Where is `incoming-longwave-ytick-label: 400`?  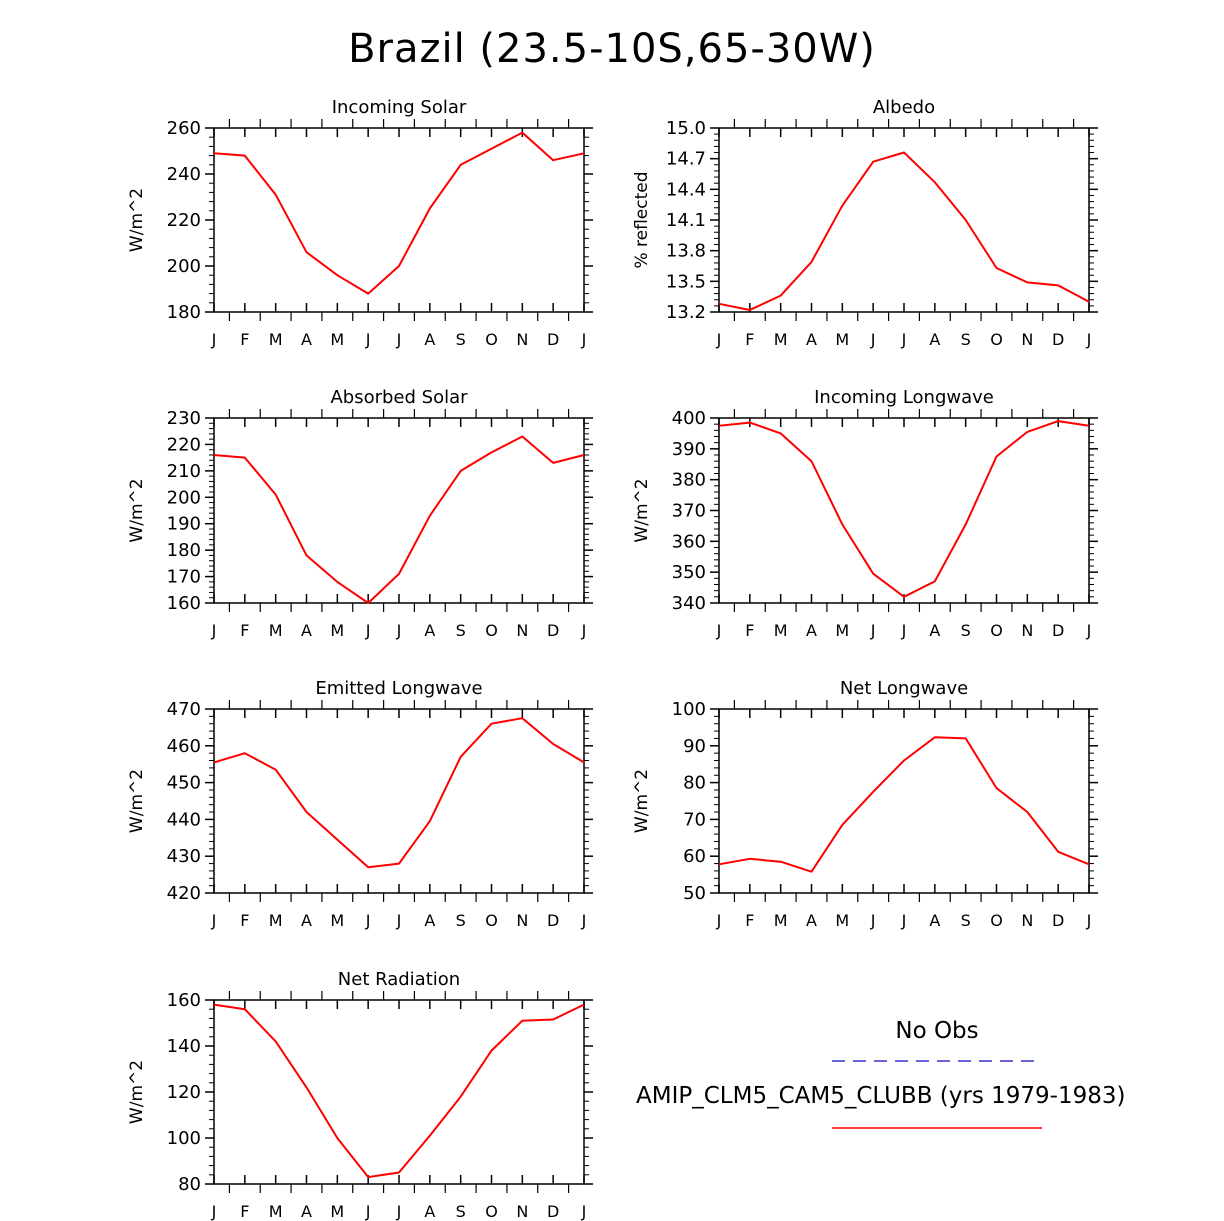
incoming-longwave-ytick-label: 400 is located at coordinates (689, 418).